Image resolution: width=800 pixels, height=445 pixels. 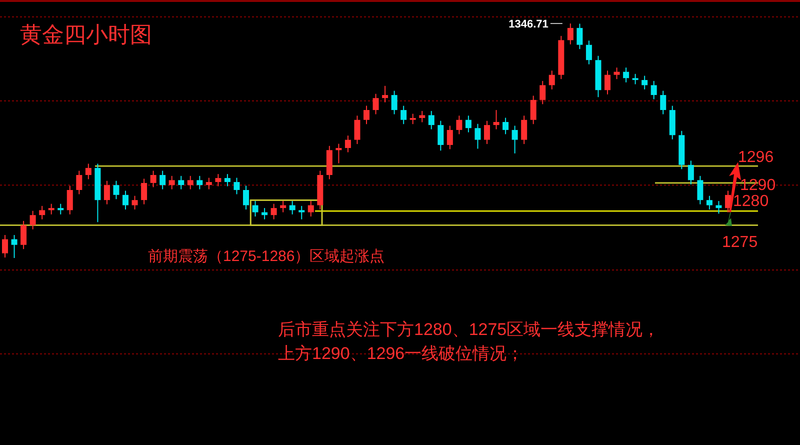 I want to click on annotation: 1275, so click(x=740, y=243).